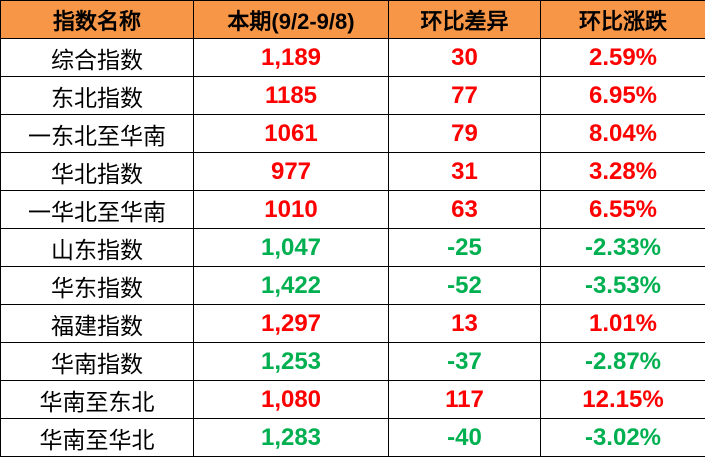  Describe the element at coordinates (291, 133) in the screenshot. I see `cell-current: 1061` at that location.